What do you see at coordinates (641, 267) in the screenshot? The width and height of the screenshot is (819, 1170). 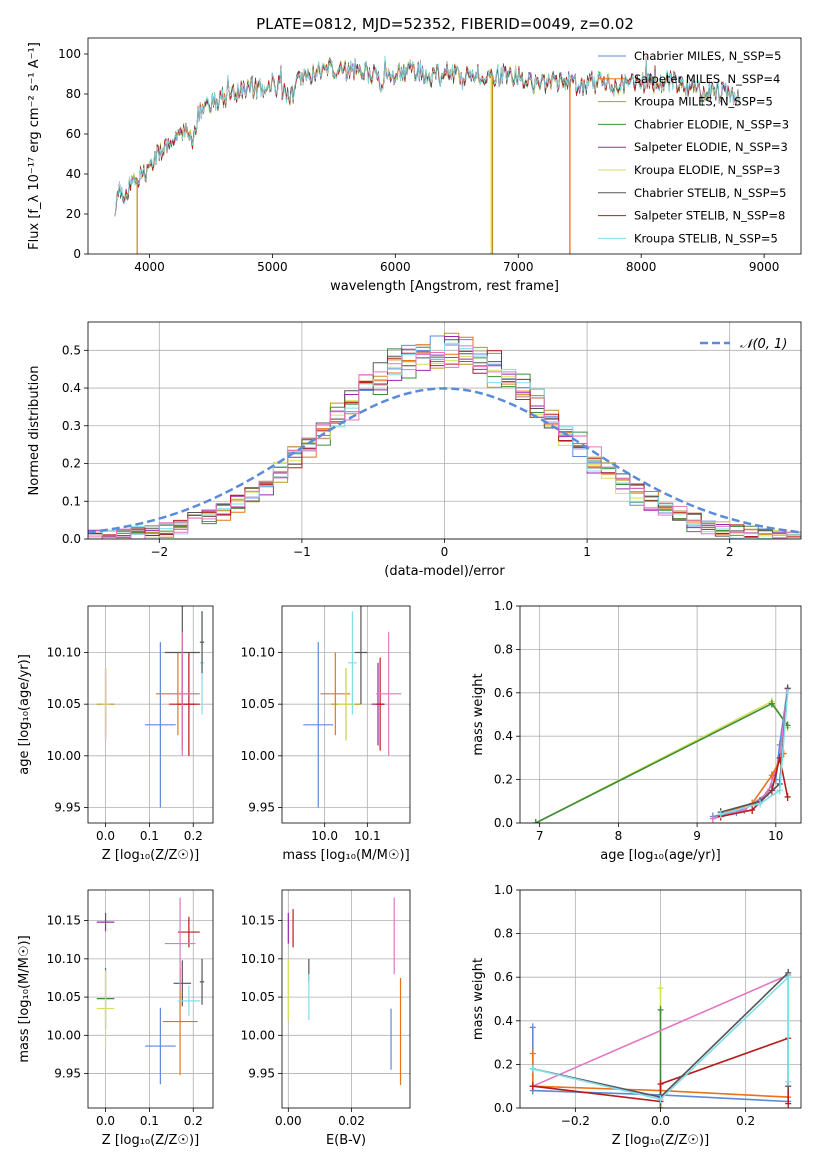 I see `x-tick-label: 8000` at bounding box center [641, 267].